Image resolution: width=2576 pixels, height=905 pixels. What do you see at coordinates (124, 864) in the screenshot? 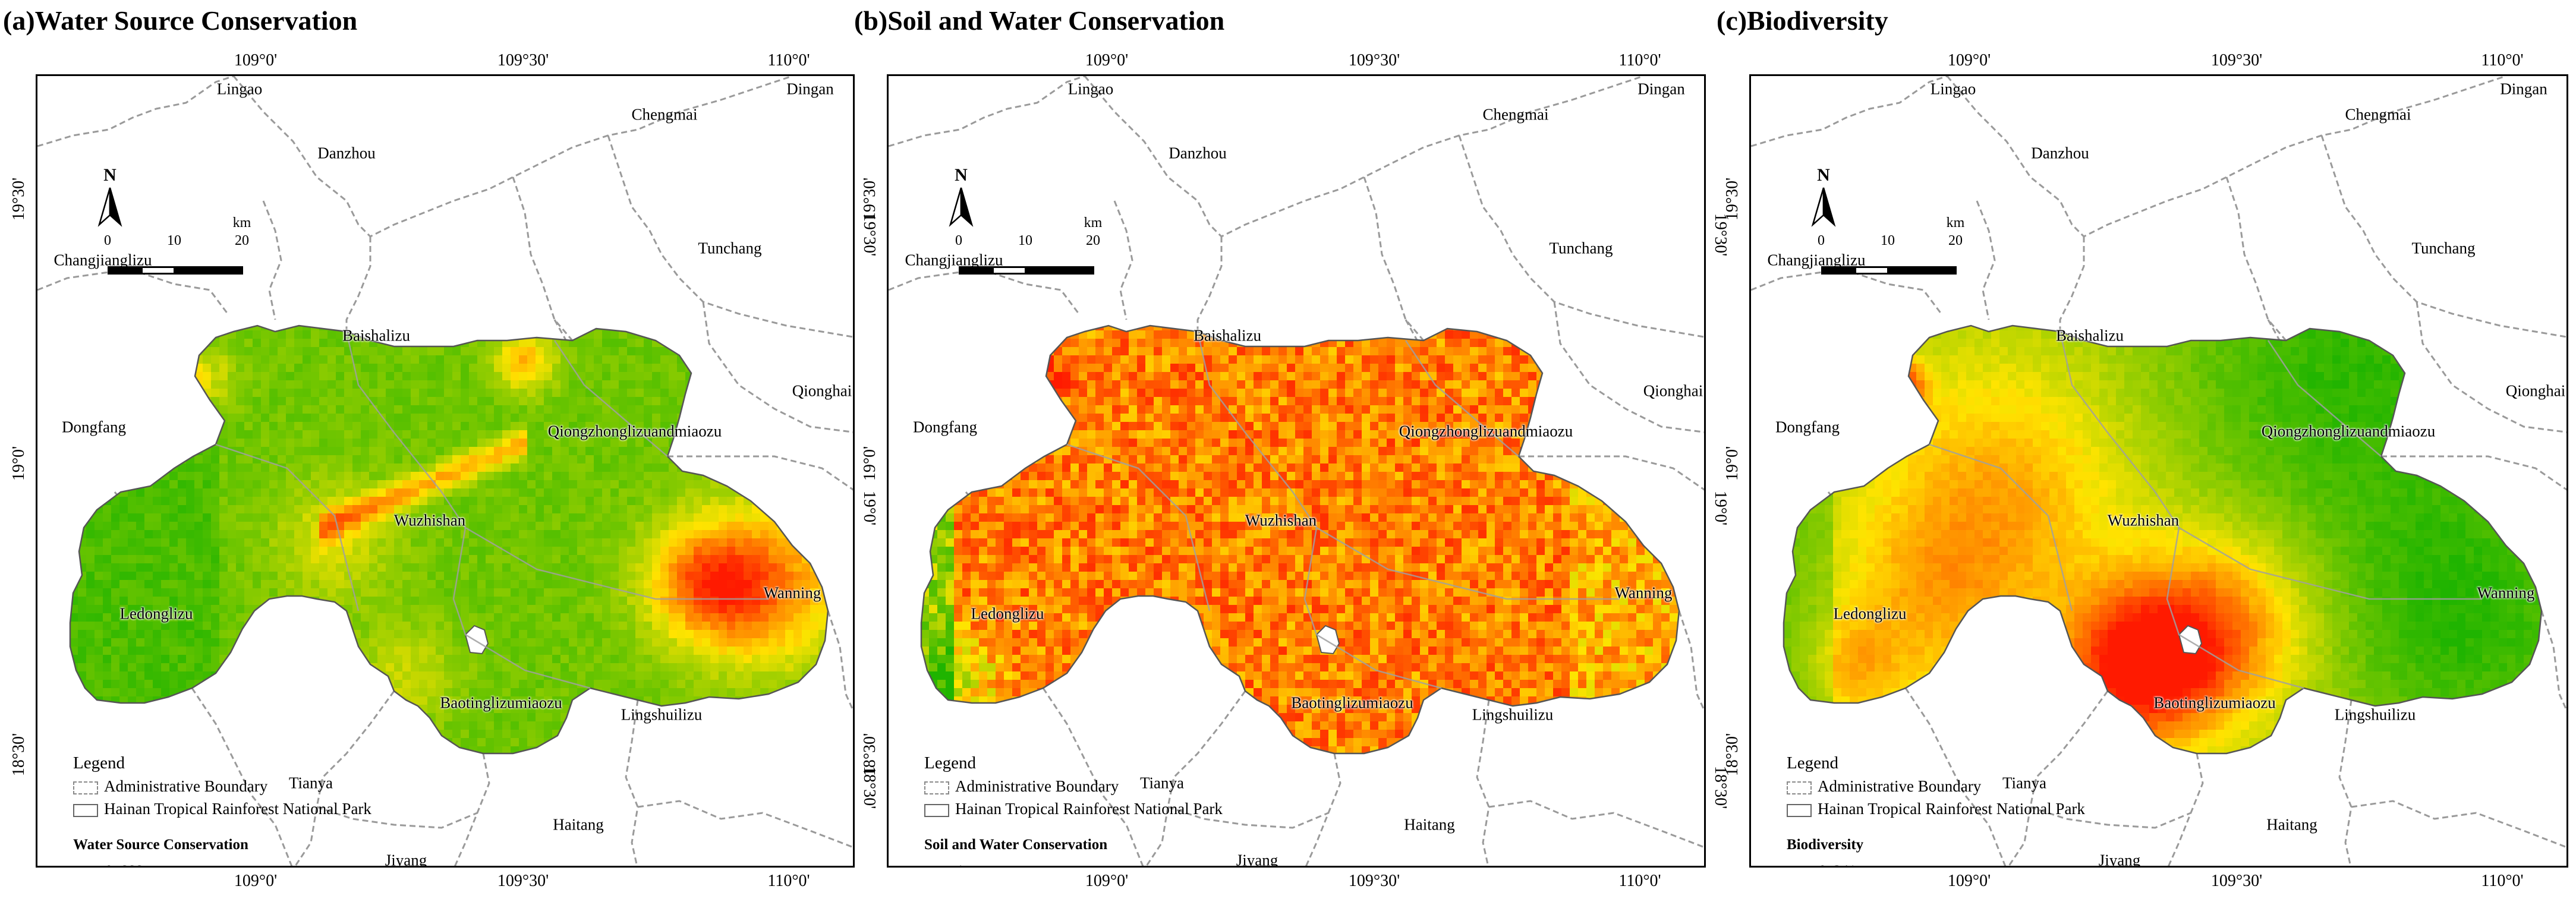
I see `ramp-max-label: 0. 666` at bounding box center [124, 864].